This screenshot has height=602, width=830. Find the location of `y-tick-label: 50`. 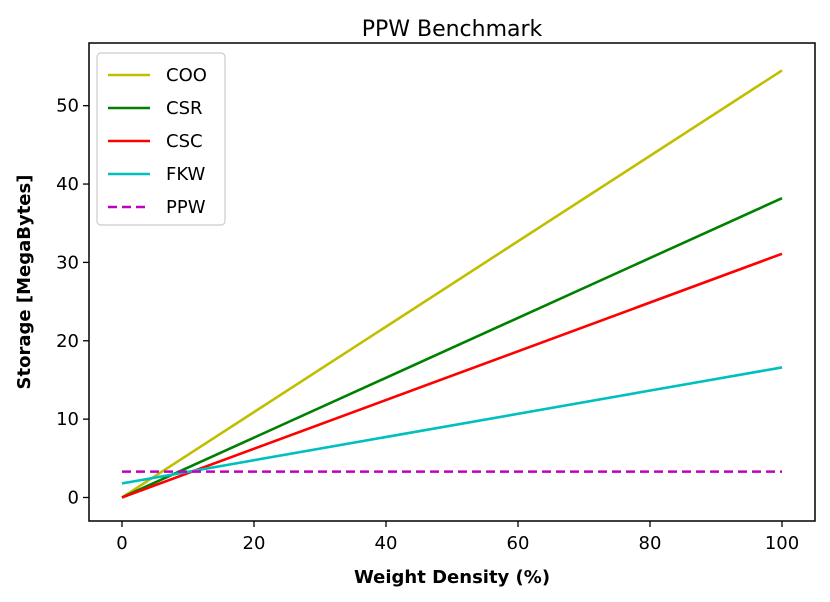

y-tick-label: 50 is located at coordinates (67, 106).